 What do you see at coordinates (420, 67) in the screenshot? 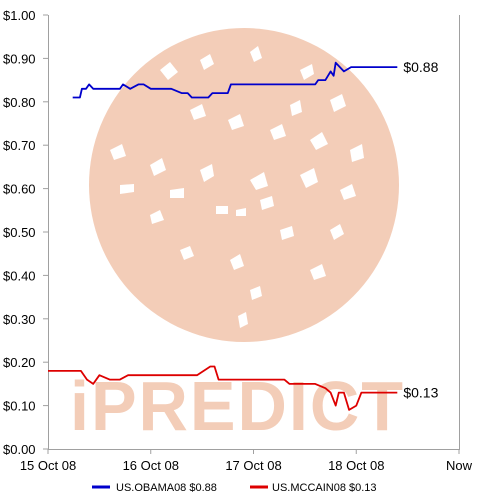
I see `series-end-label-0: $0.88` at bounding box center [420, 67].